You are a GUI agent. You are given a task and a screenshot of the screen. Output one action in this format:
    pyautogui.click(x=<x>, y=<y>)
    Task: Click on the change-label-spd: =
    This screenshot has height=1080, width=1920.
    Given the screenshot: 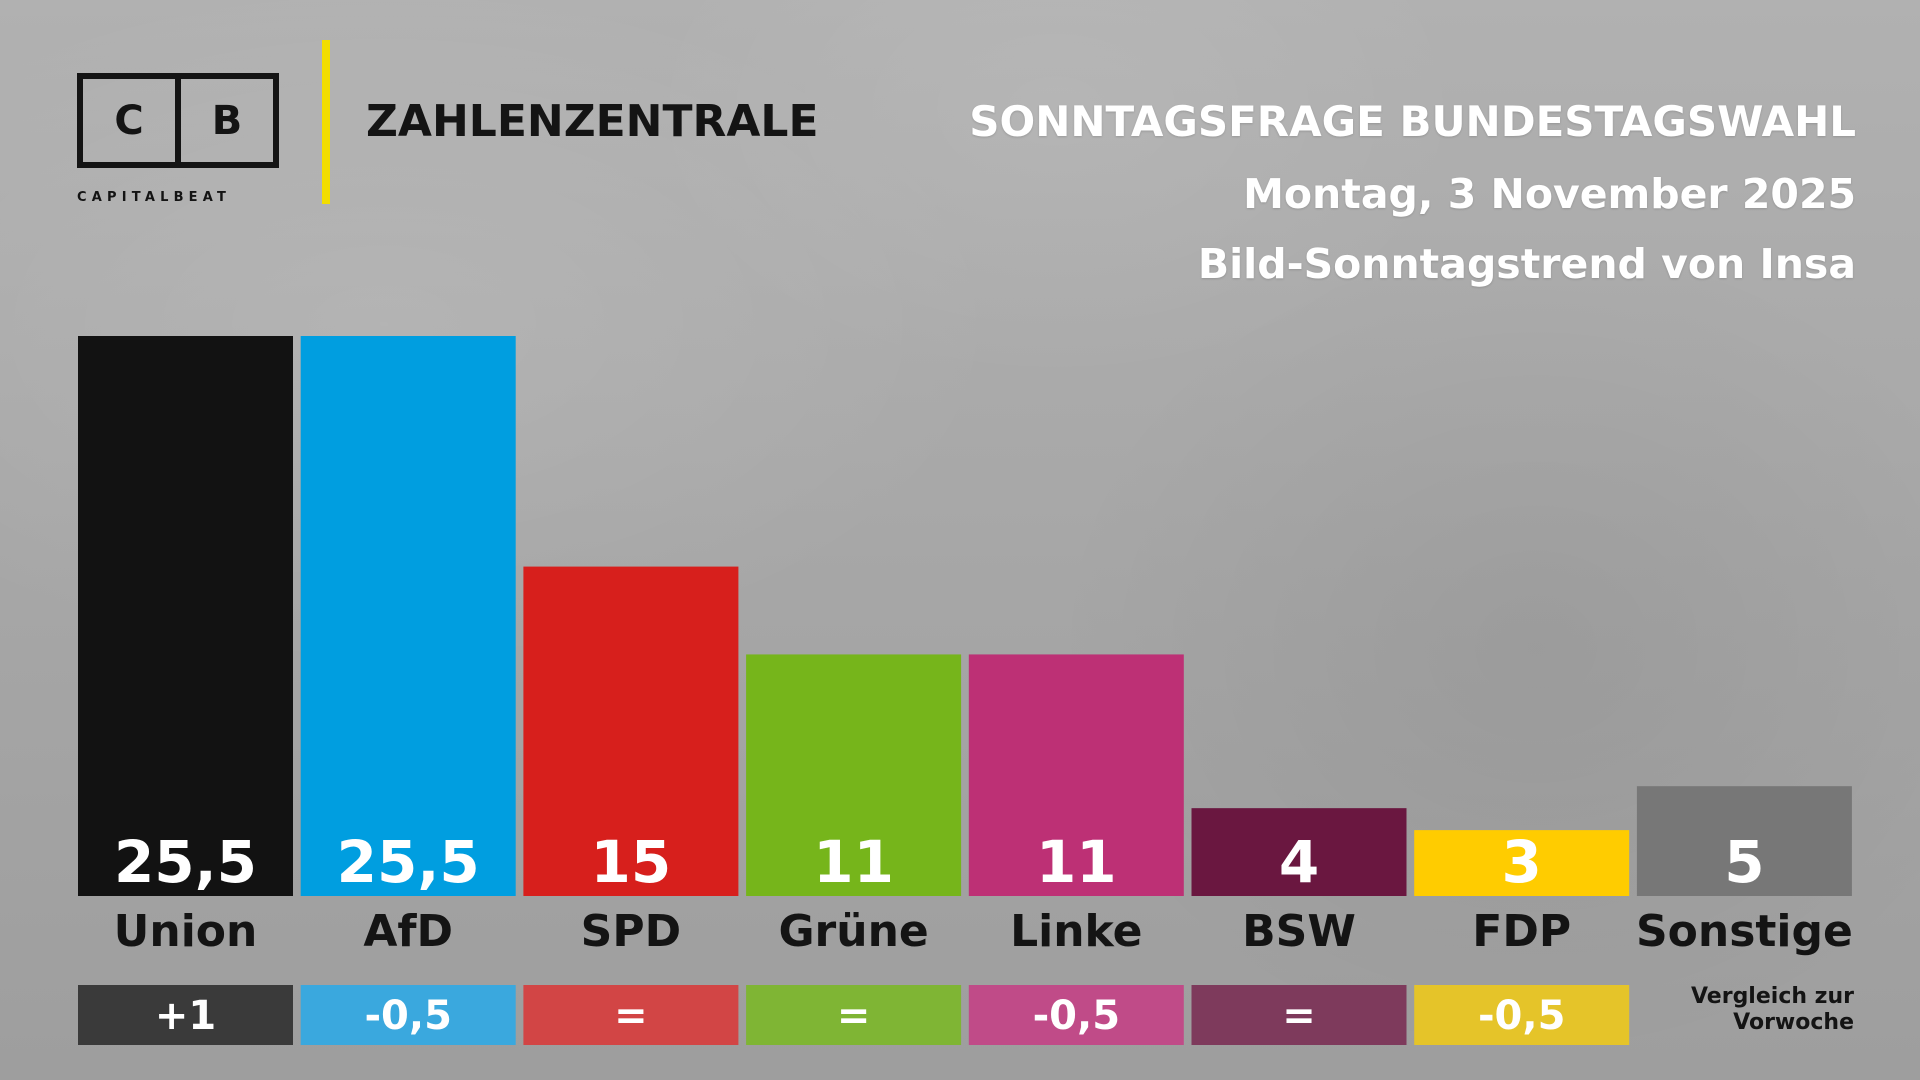 What is the action you would take?
    pyautogui.click(x=631, y=1016)
    